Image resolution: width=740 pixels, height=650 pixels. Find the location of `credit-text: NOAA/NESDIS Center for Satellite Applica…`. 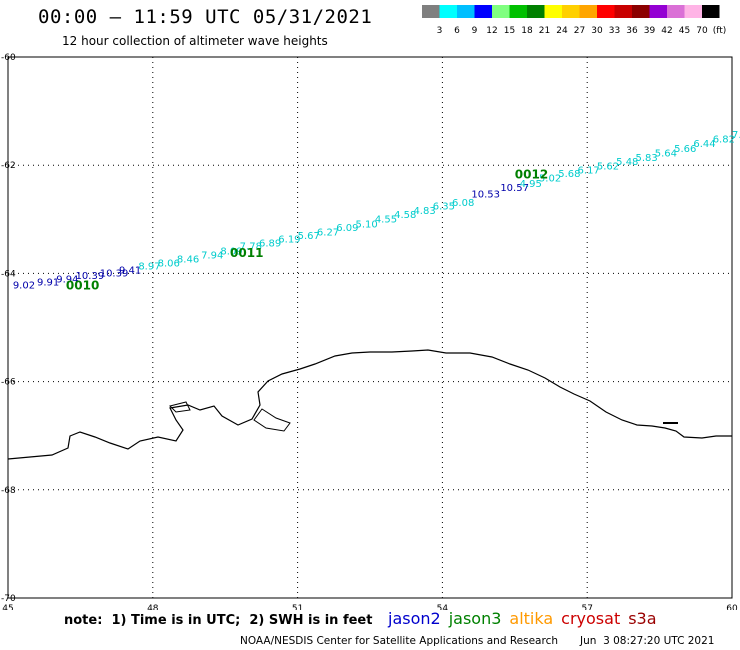

credit-text: NOAA/NESDIS Center for Satellite Applica… is located at coordinates (399, 641).